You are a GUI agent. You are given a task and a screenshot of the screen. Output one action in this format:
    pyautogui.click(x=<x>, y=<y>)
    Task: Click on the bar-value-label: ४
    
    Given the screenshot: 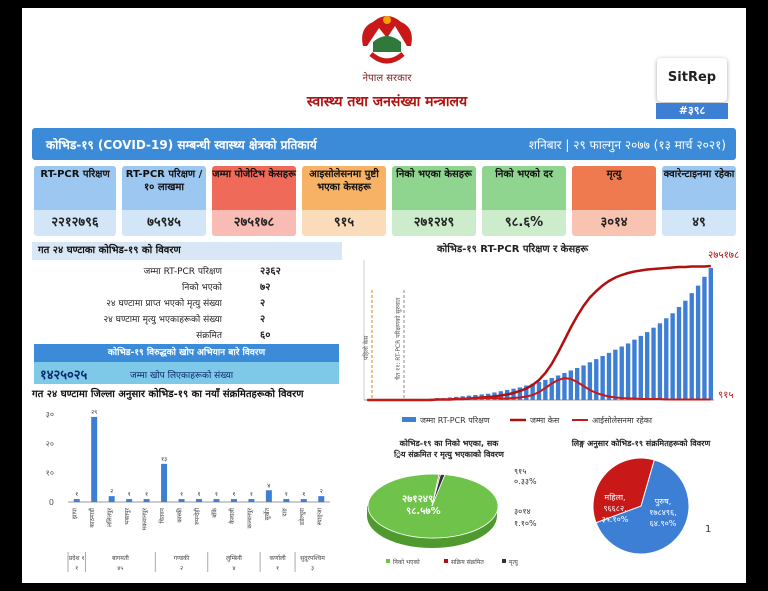 What is the action you would take?
    pyautogui.click(x=268, y=485)
    